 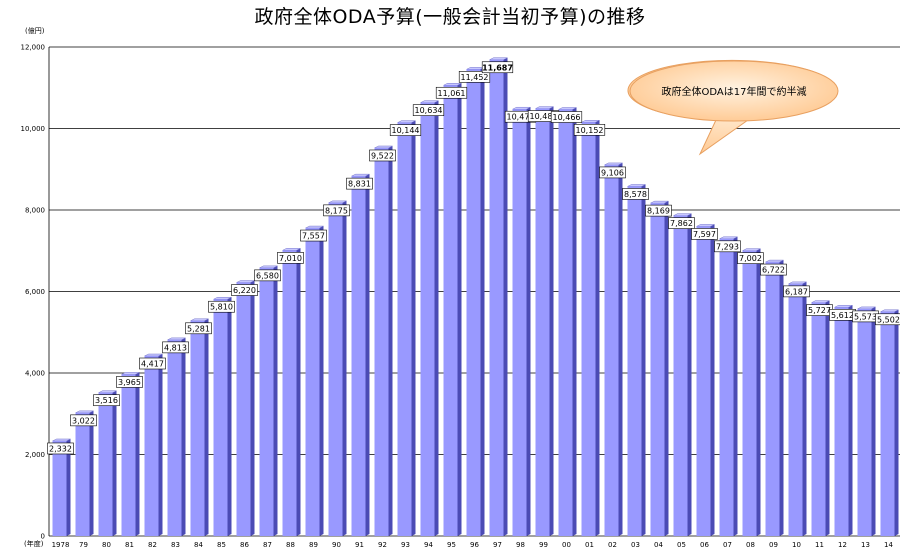 I want to click on y-tick-label: 10,000, so click(x=33, y=129).